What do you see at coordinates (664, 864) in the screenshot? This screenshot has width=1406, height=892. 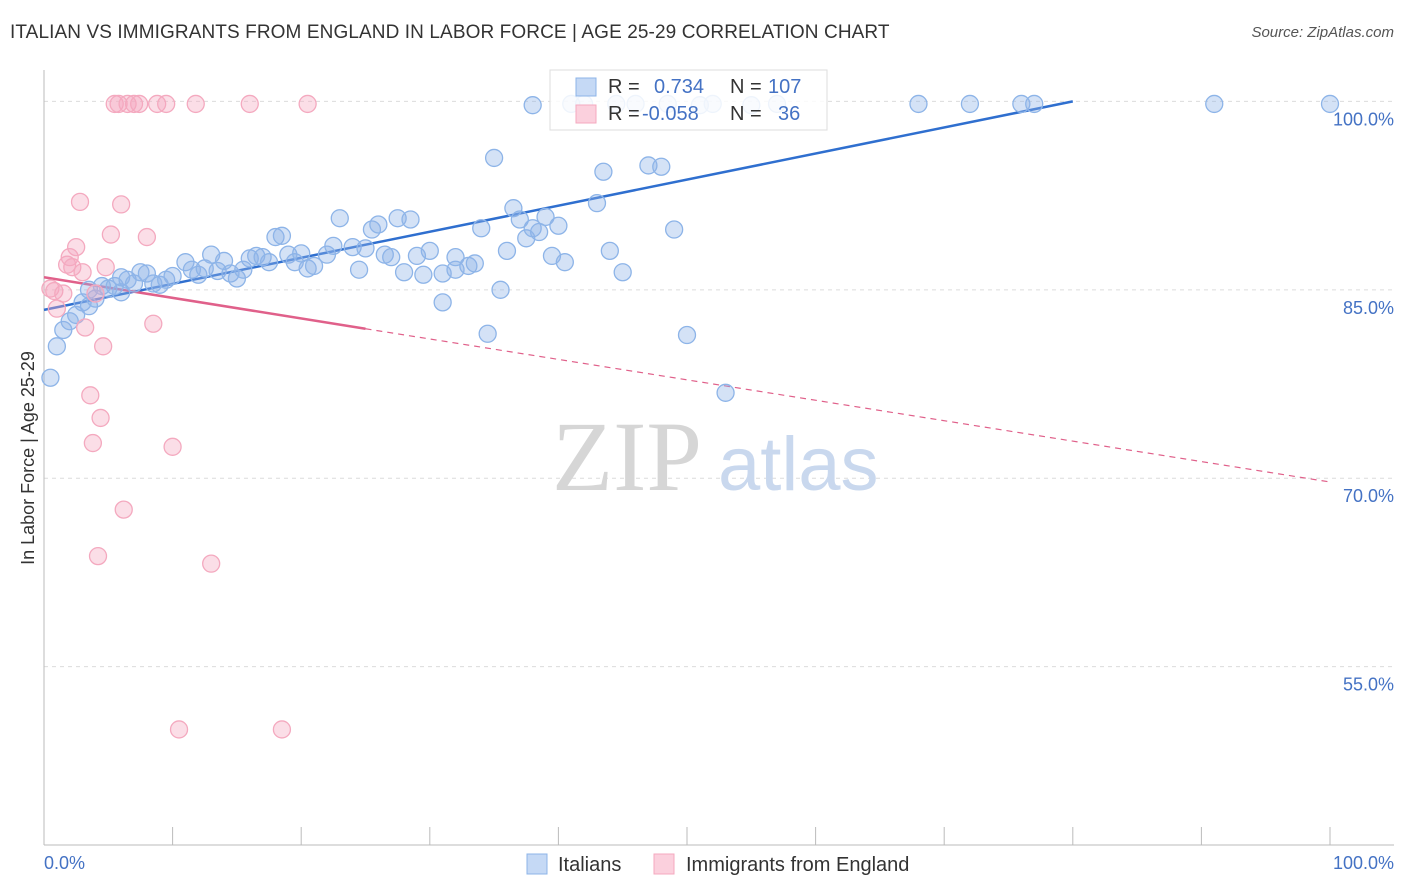 I see `legend-swatch-england` at bounding box center [664, 864].